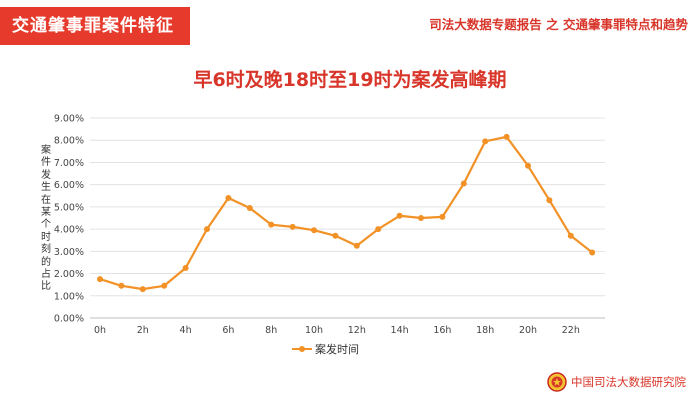 This screenshot has width=700, height=412. I want to click on x-tick-label: 10h, so click(314, 330).